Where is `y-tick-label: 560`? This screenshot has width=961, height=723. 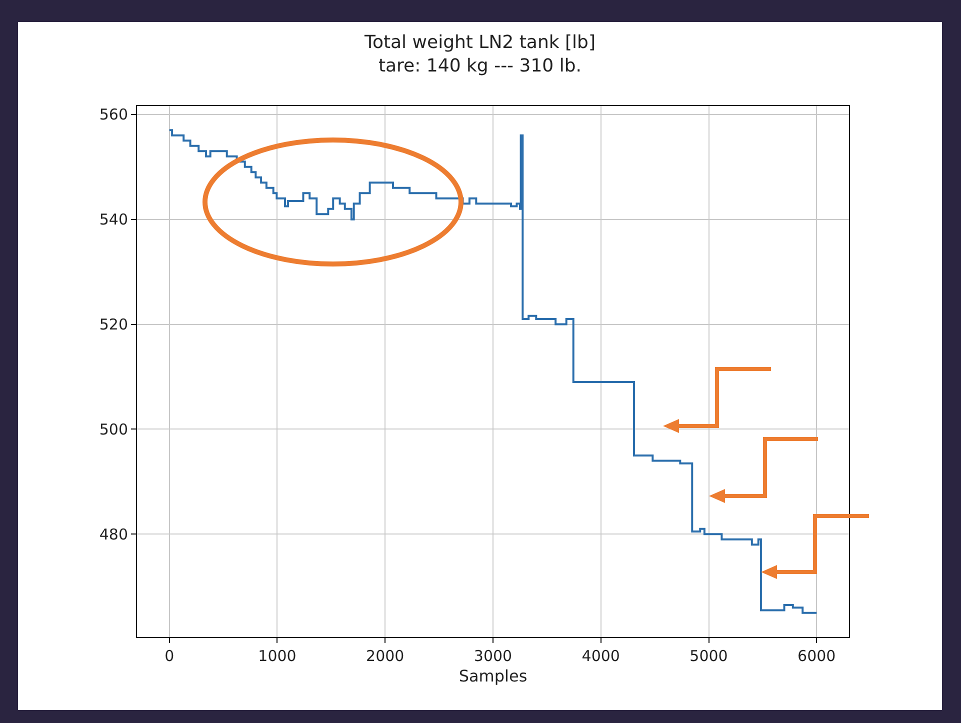
y-tick-label: 560 is located at coordinates (113, 115).